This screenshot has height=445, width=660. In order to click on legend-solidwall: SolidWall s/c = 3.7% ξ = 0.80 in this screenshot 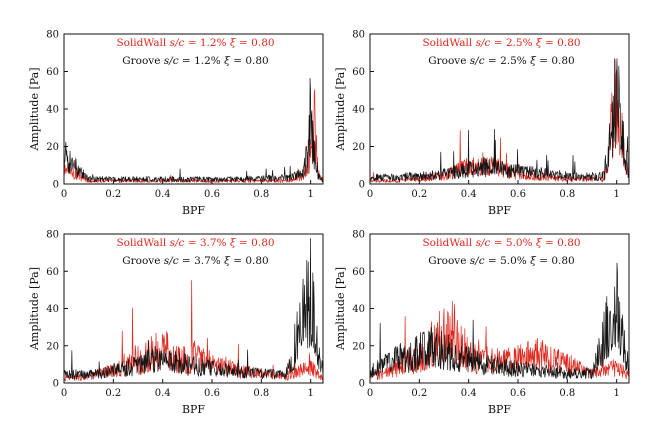, I will do `click(195, 243)`.